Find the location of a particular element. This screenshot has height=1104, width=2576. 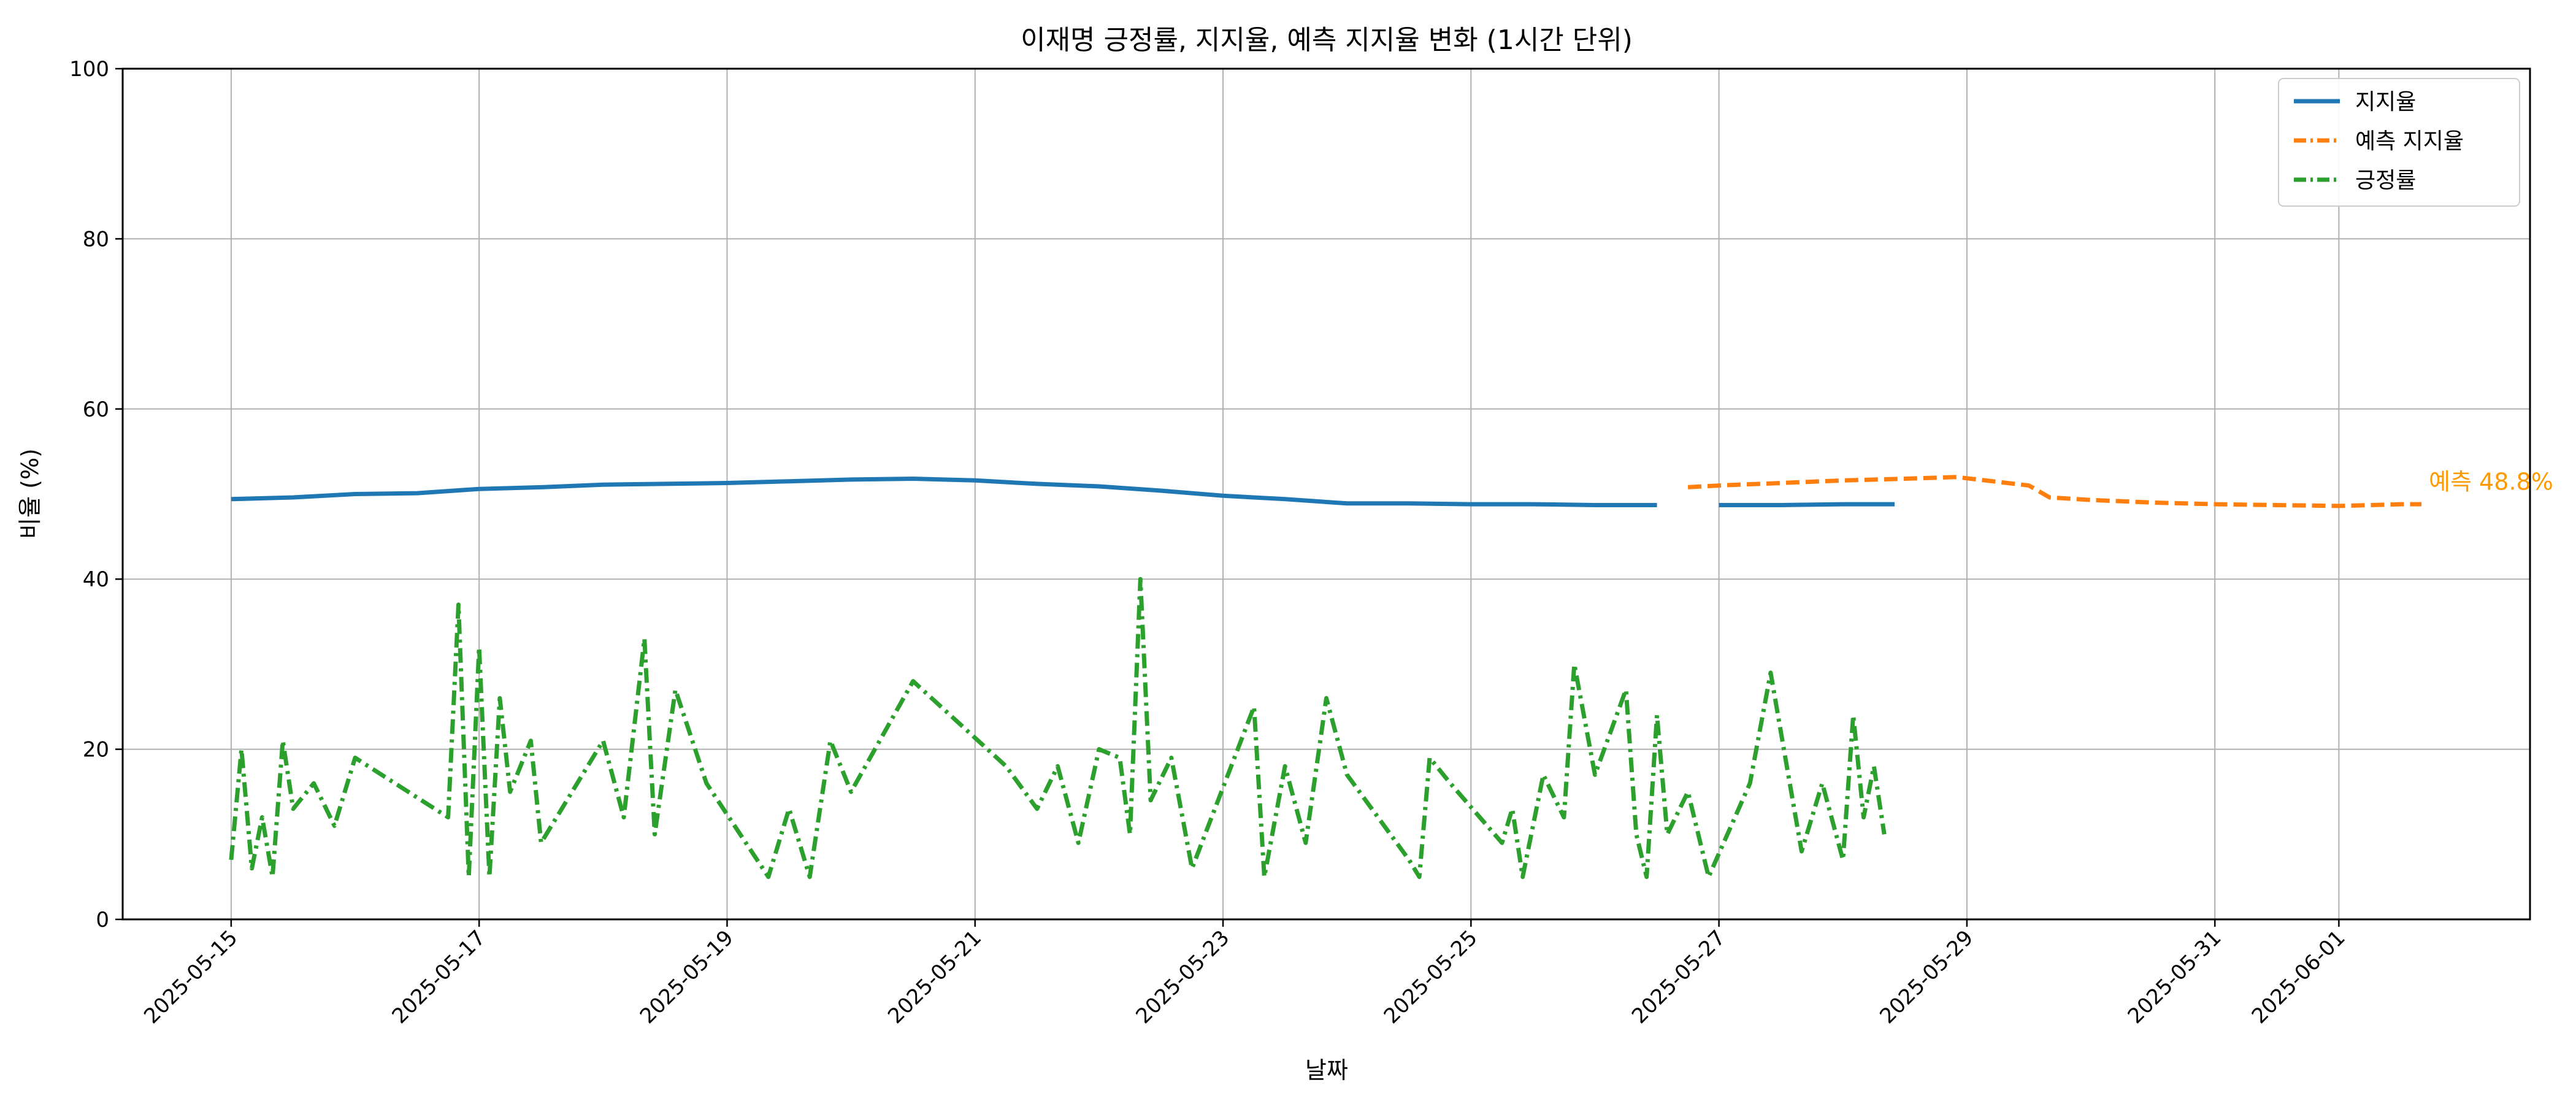

y-tick-label: 40 is located at coordinates (96, 579).